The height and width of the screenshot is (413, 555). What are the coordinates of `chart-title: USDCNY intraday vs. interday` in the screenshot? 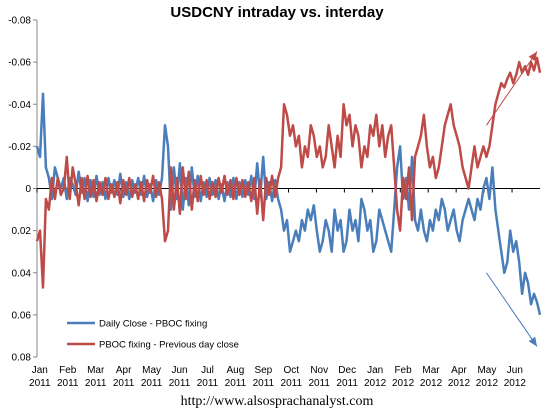 It's located at (277, 12).